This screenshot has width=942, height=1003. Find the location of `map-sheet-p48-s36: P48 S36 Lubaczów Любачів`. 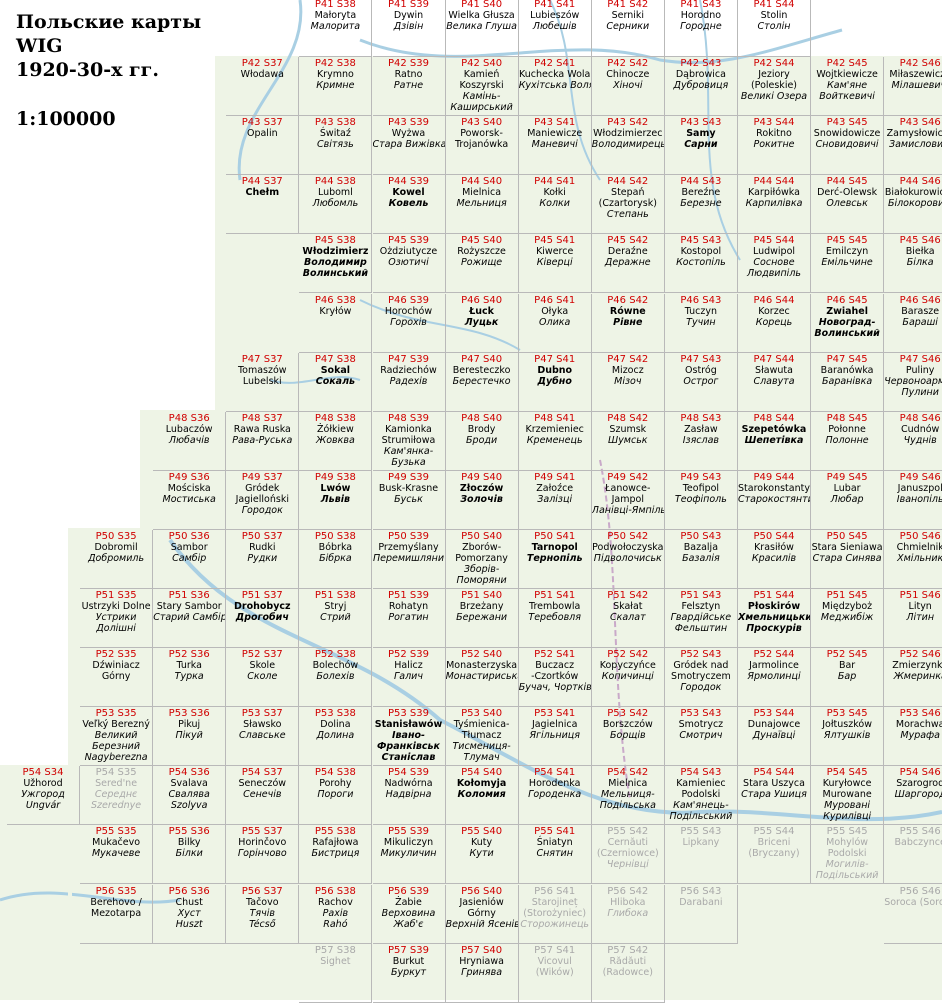

map-sheet-p48-s36: P48 S36 Lubaczów Любачів is located at coordinates (190, 441).